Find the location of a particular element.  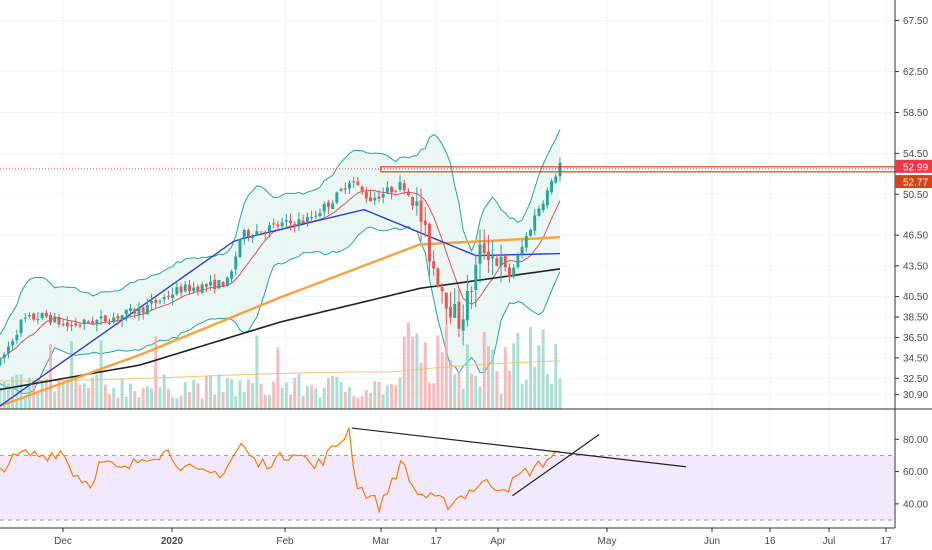

rsi-axis: 80.00 60.00 40.00 is located at coordinates (911, 472).